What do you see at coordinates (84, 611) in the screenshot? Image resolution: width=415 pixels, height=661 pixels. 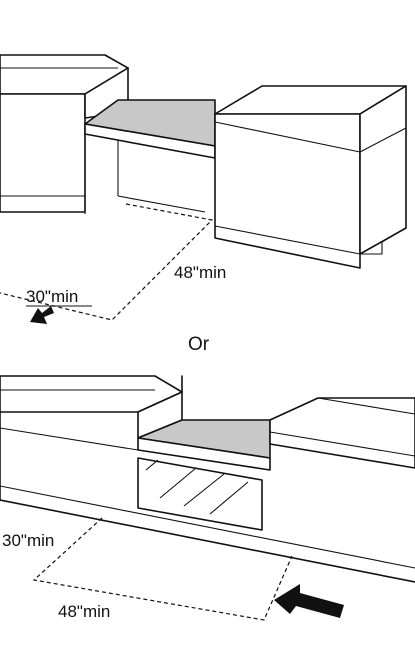 I see `bottom-width-label: 48"min` at bounding box center [84, 611].